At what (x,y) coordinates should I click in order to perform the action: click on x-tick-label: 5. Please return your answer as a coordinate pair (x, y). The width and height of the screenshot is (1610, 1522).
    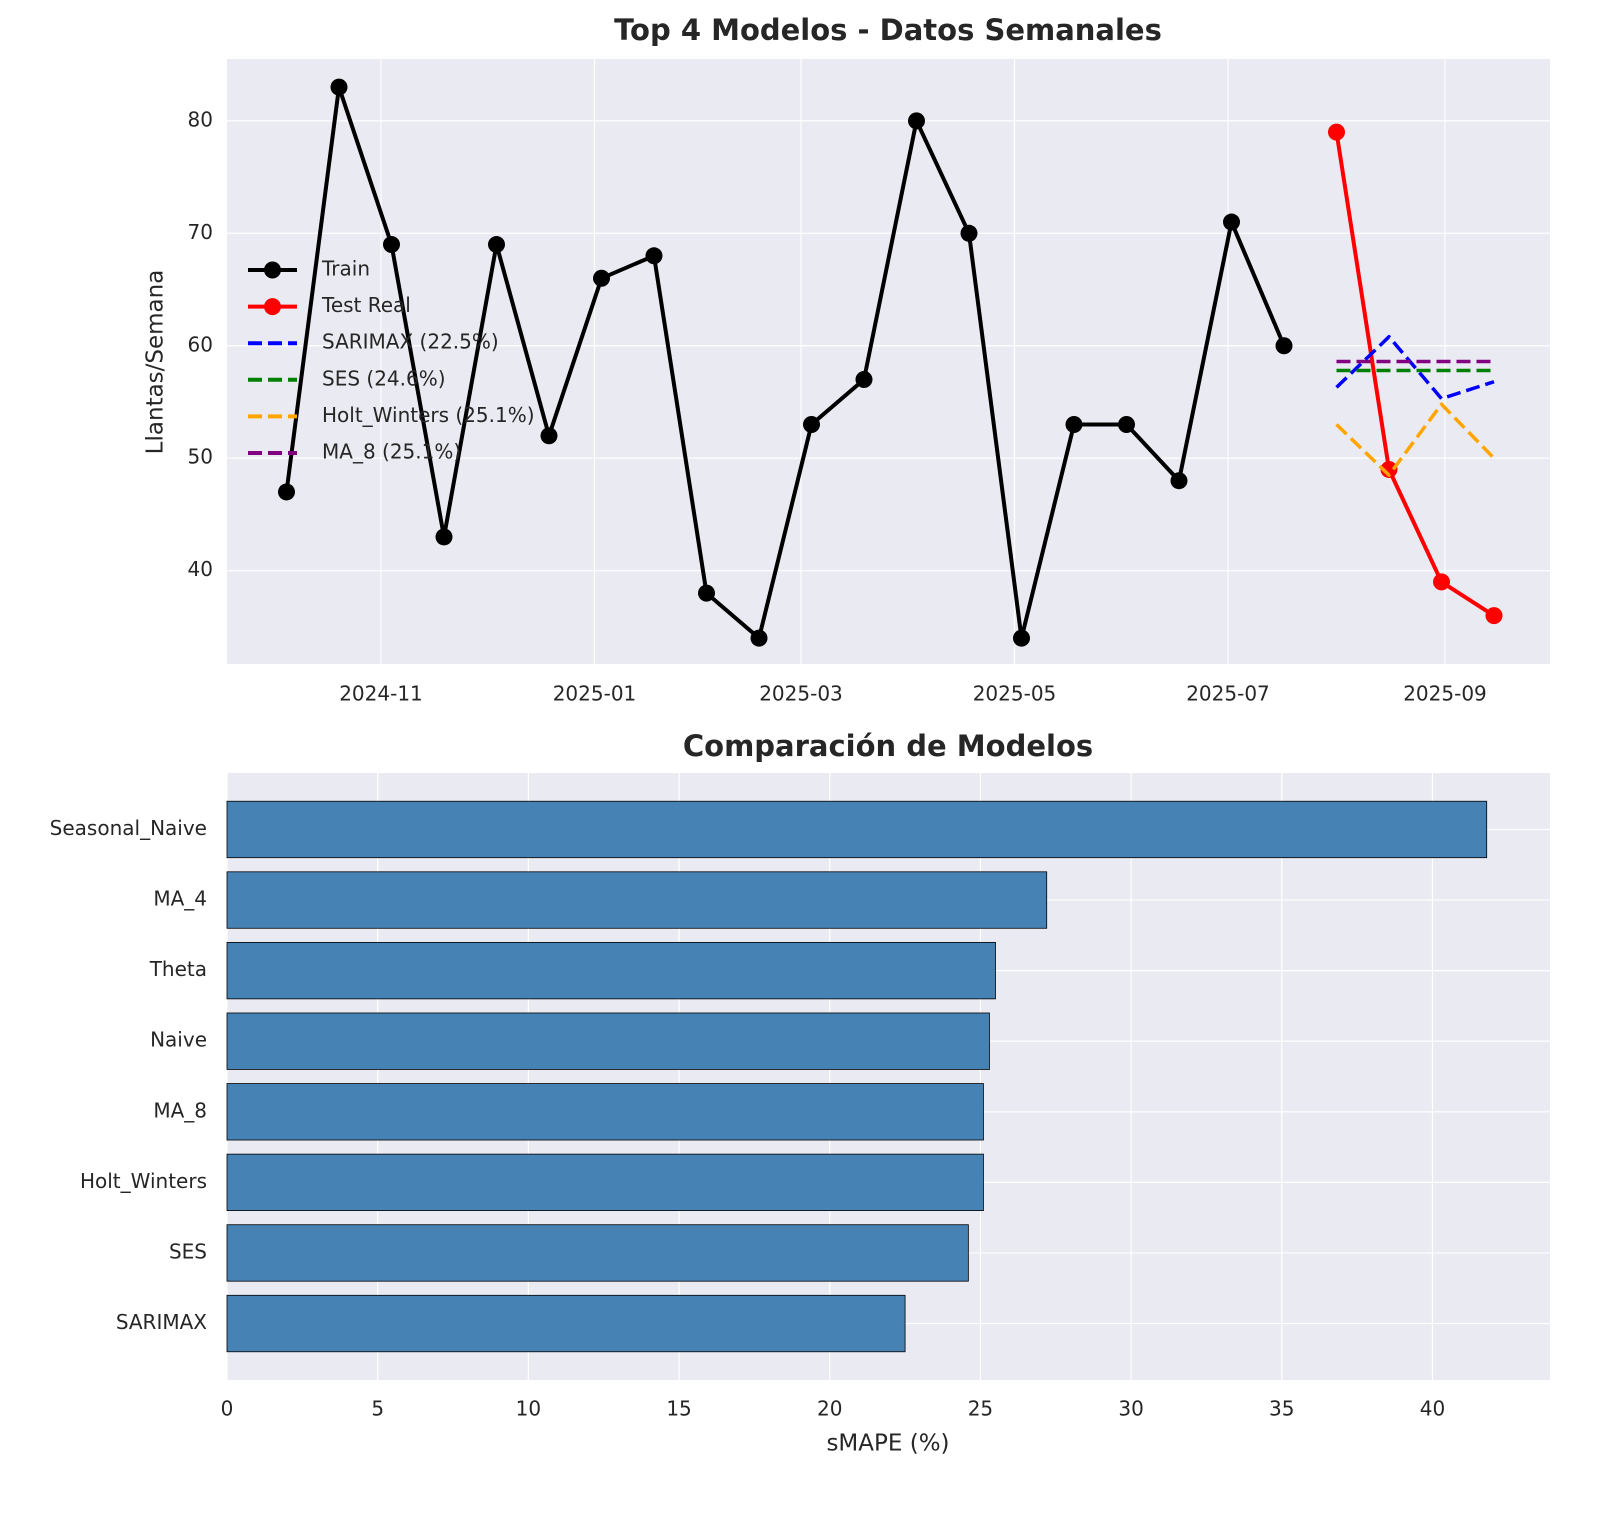
    Looking at the image, I should click on (377, 1409).